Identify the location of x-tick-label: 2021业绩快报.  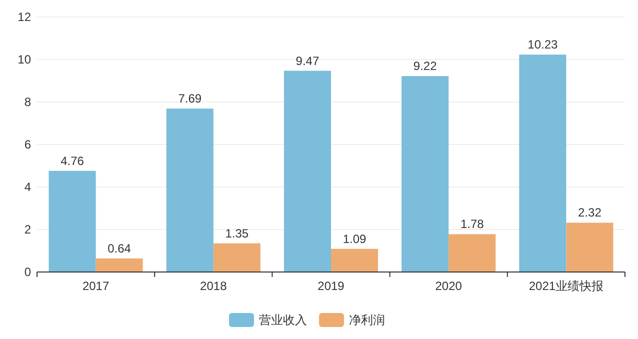
(566, 286).